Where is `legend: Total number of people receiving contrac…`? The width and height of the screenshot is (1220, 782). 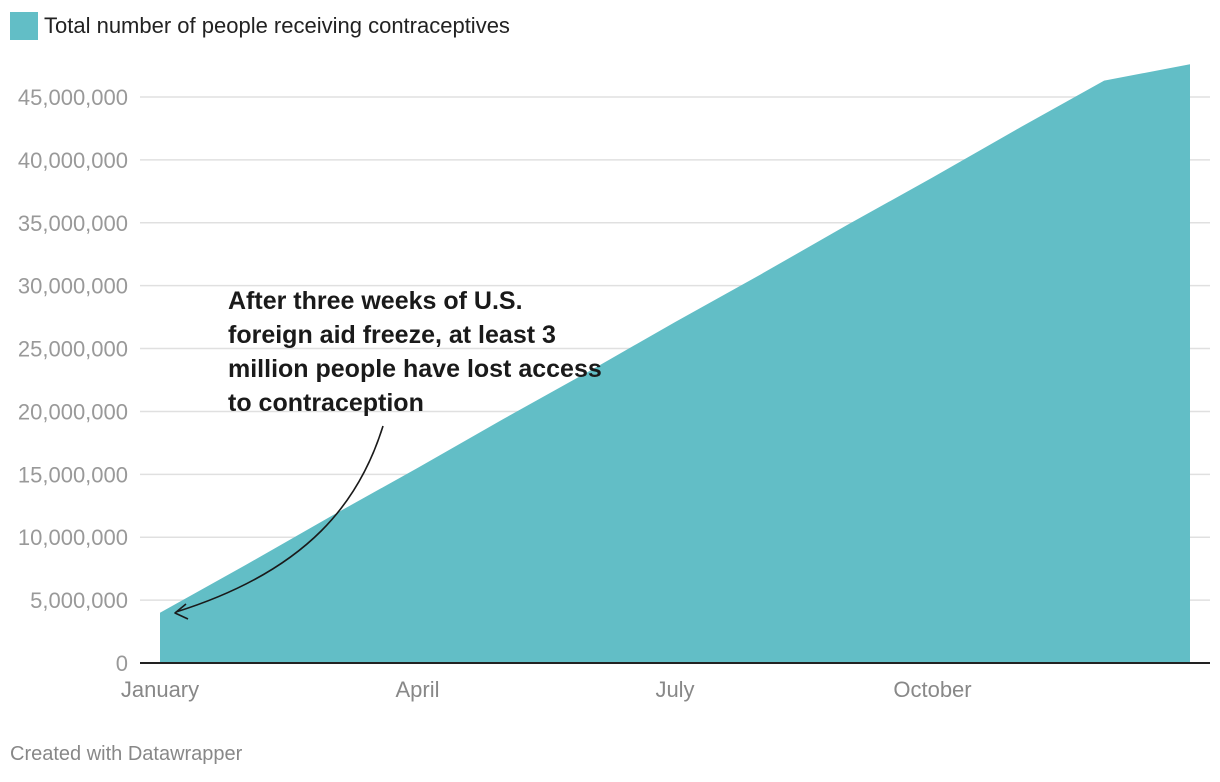 legend: Total number of people receiving contrac… is located at coordinates (260, 26).